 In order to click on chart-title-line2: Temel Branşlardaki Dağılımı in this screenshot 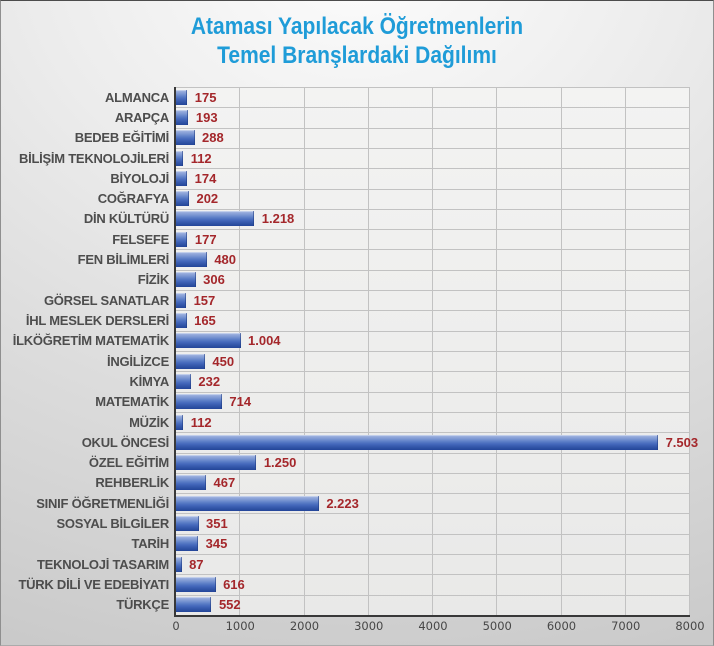, I will do `click(357, 55)`.